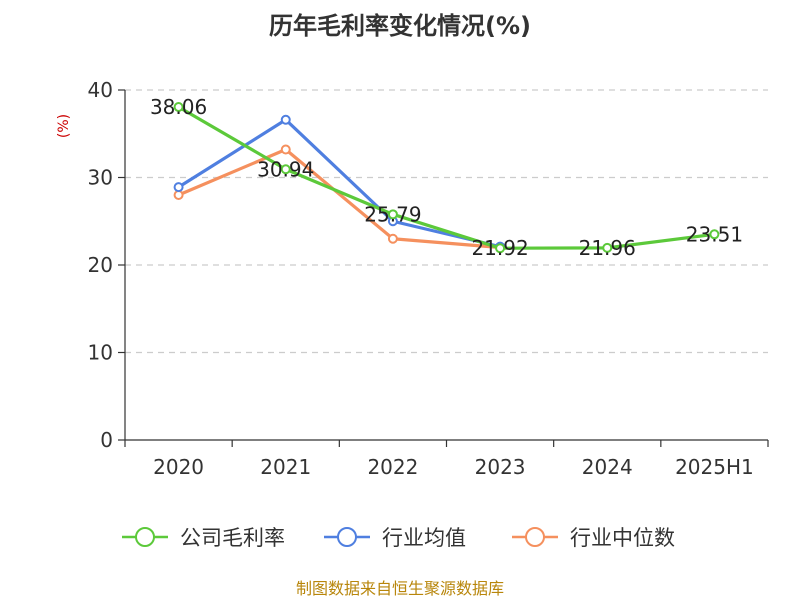 This screenshot has width=800, height=600. I want to click on x-tick-label-2021: 2021, so click(285, 467).